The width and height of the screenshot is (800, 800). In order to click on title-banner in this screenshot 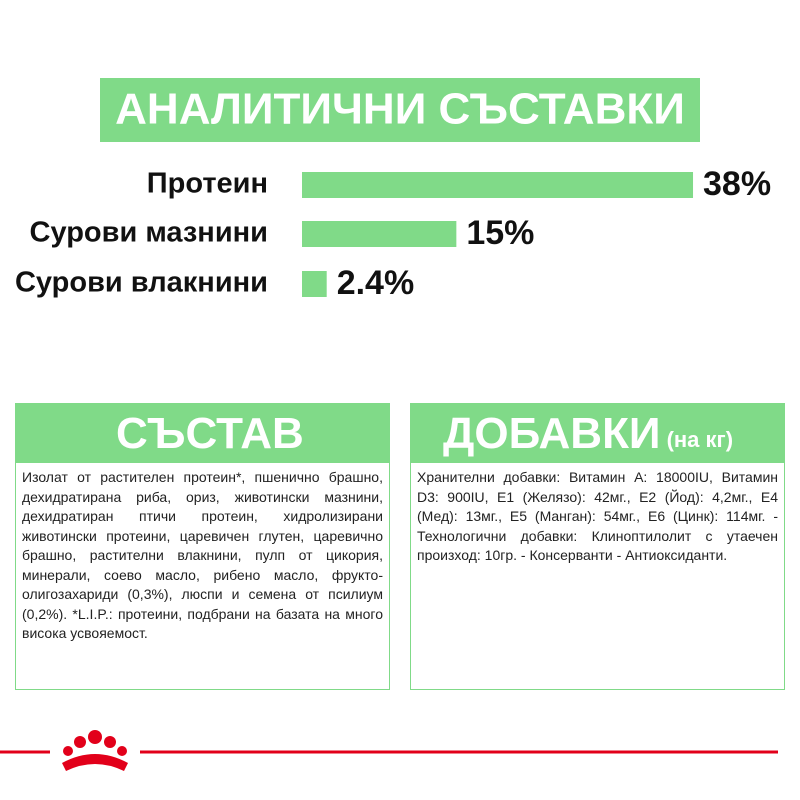, I will do `click(400, 110)`.